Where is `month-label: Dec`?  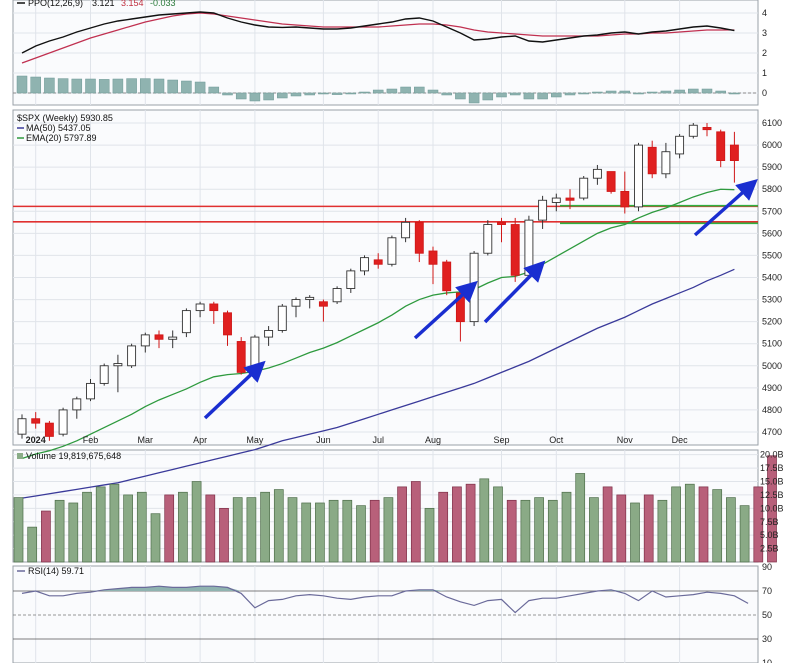 month-label: Dec is located at coordinates (680, 440).